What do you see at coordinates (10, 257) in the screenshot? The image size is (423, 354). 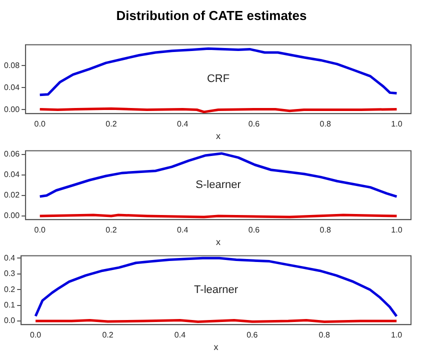 I see `y-tick-label: 0.4` at bounding box center [10, 257].